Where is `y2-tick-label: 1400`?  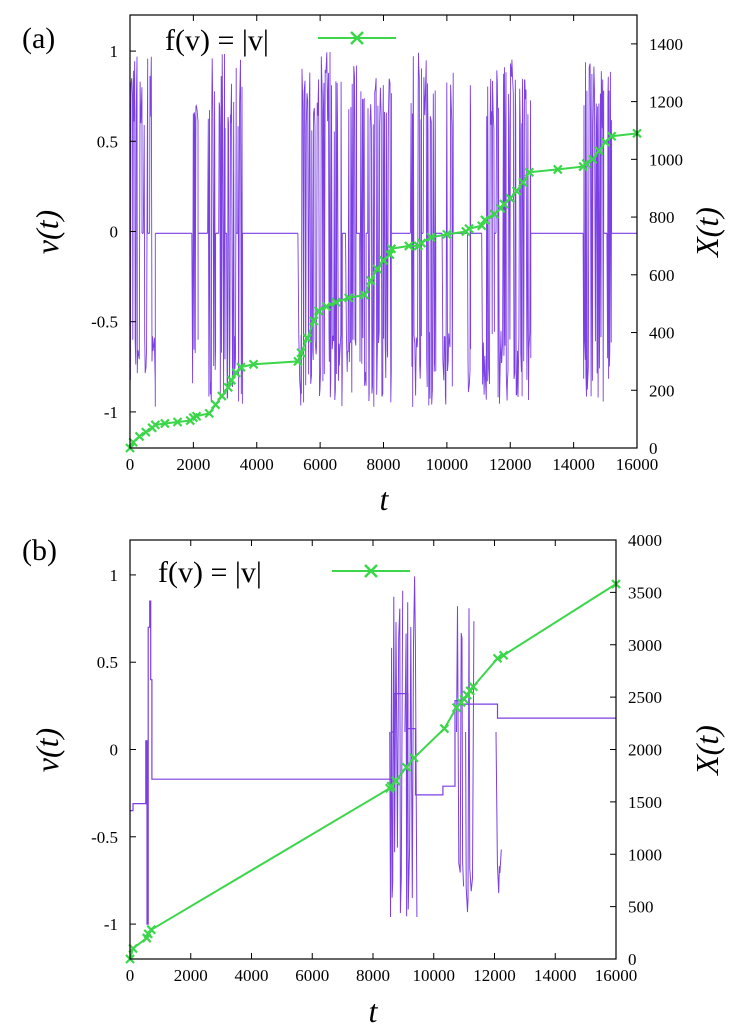
y2-tick-label: 1400 is located at coordinates (666, 44).